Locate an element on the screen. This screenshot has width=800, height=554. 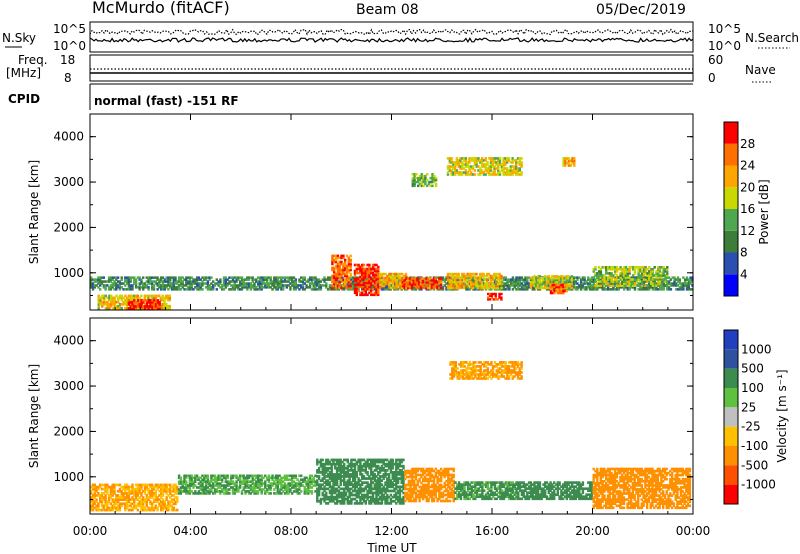
power-colorbar-tick: 28 is located at coordinates (747, 144).